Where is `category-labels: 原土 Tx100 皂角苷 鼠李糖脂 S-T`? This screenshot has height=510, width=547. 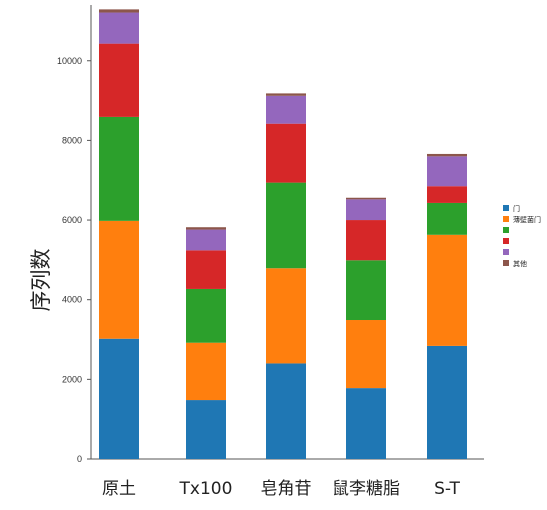
category-labels: 原土 Tx100 皂角苷 鼠李糖脂 S-T is located at coordinates (281, 489).